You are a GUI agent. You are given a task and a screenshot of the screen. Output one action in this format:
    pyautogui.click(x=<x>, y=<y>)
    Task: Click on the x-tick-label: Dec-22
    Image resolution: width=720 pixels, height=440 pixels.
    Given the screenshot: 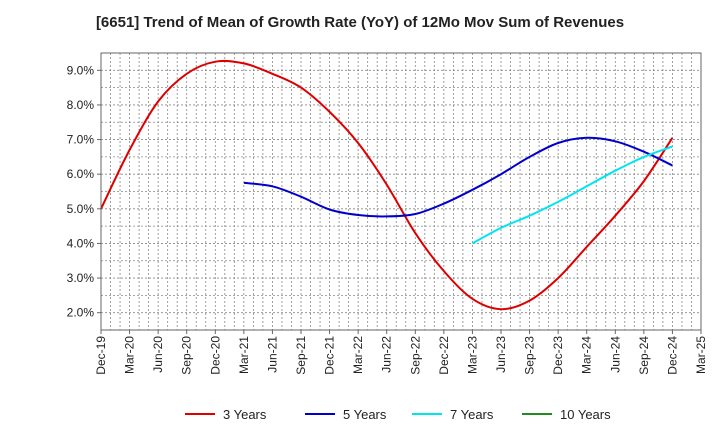 What is the action you would take?
    pyautogui.click(x=444, y=355)
    